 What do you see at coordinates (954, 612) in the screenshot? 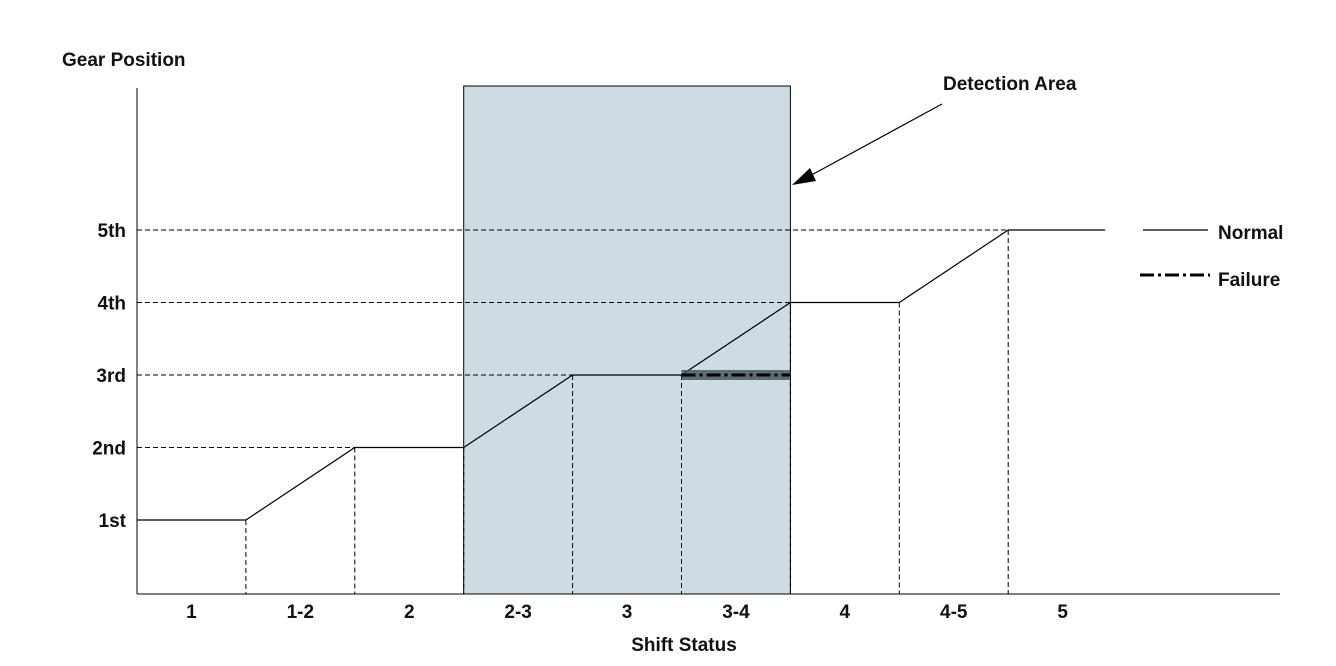
I see `x-tick-label: 4-5` at bounding box center [954, 612].